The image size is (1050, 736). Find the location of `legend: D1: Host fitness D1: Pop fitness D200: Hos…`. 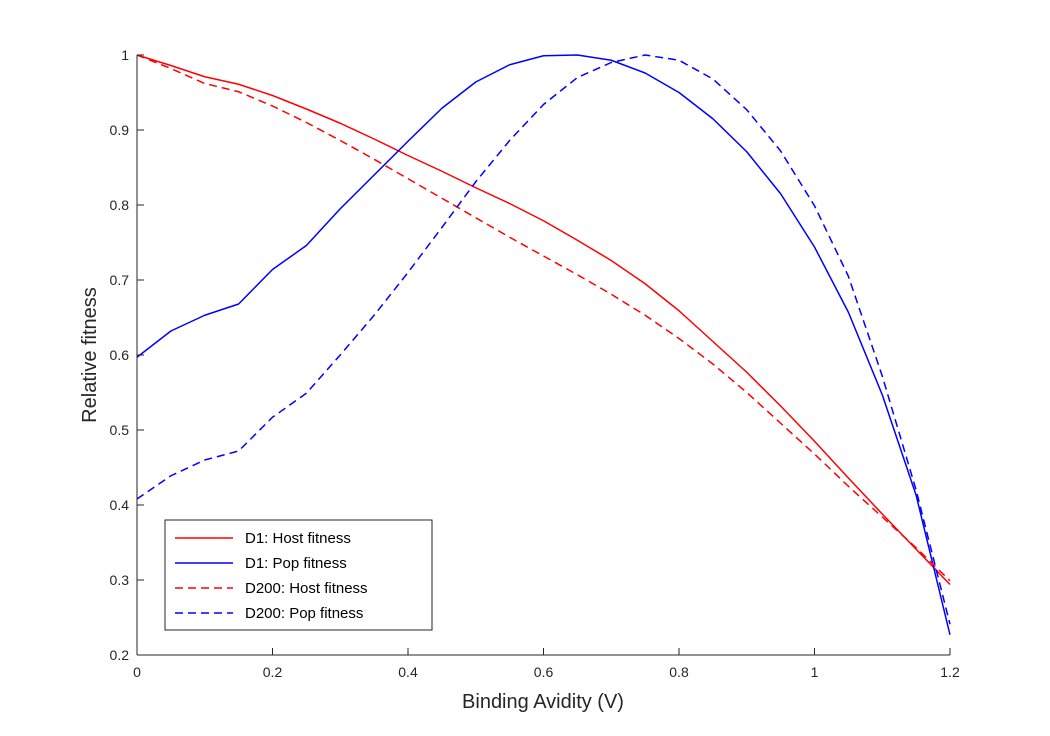

legend: D1: Host fitness D1: Pop fitness D200: Hos… is located at coordinates (298, 575).